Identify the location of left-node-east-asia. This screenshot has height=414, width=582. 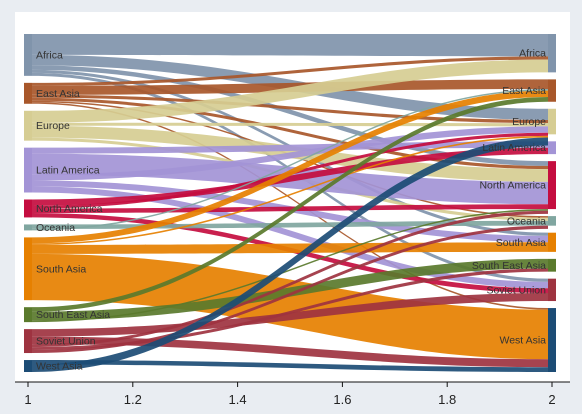
(28, 93).